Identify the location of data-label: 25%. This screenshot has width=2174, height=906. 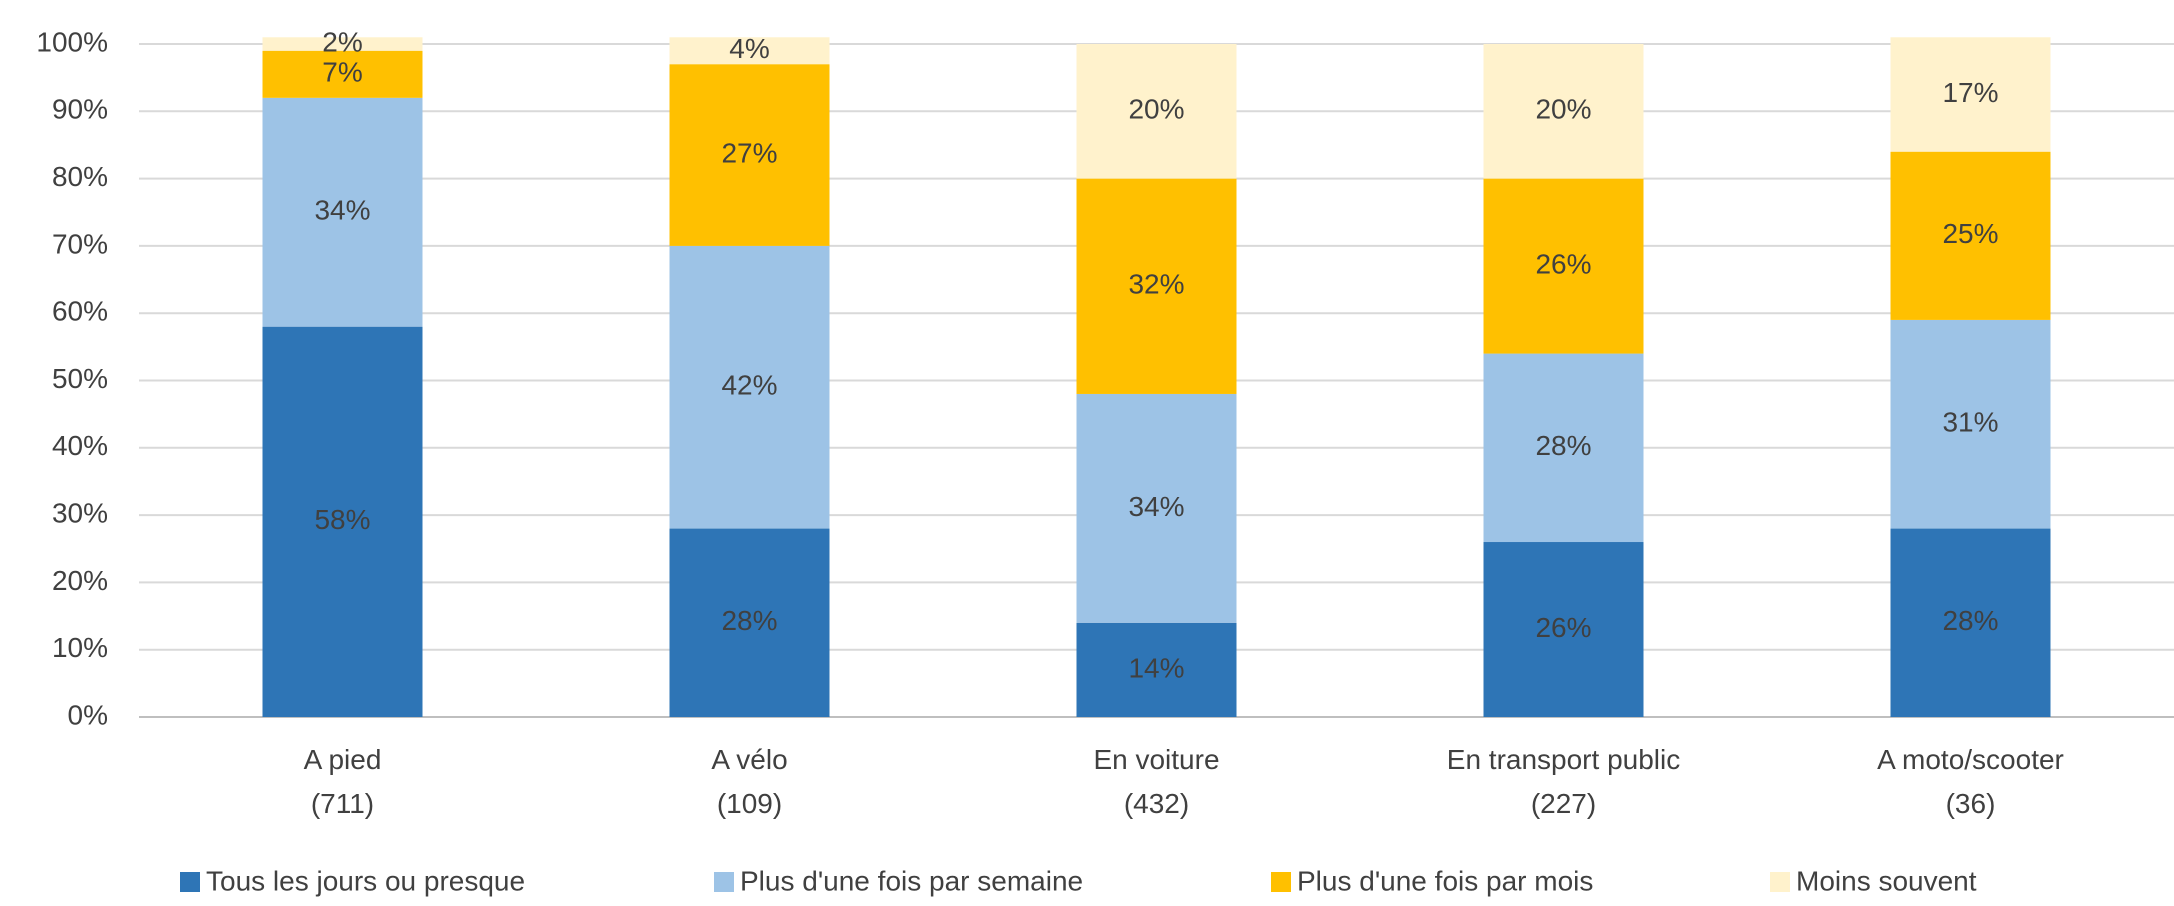
(1970, 233).